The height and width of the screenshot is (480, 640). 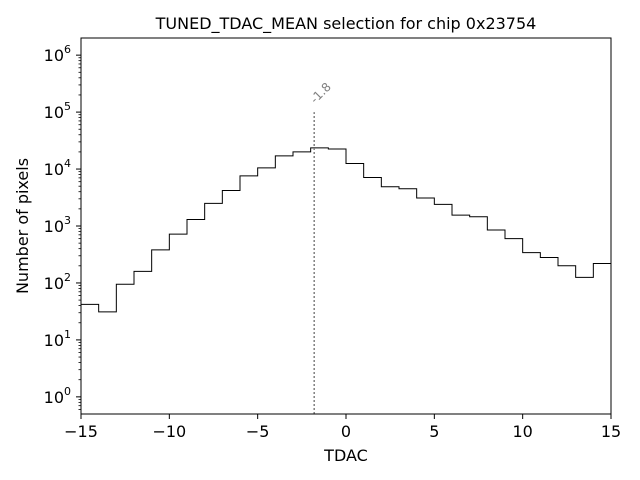 What do you see at coordinates (258, 431) in the screenshot?
I see `x-tick-label: −5` at bounding box center [258, 431].